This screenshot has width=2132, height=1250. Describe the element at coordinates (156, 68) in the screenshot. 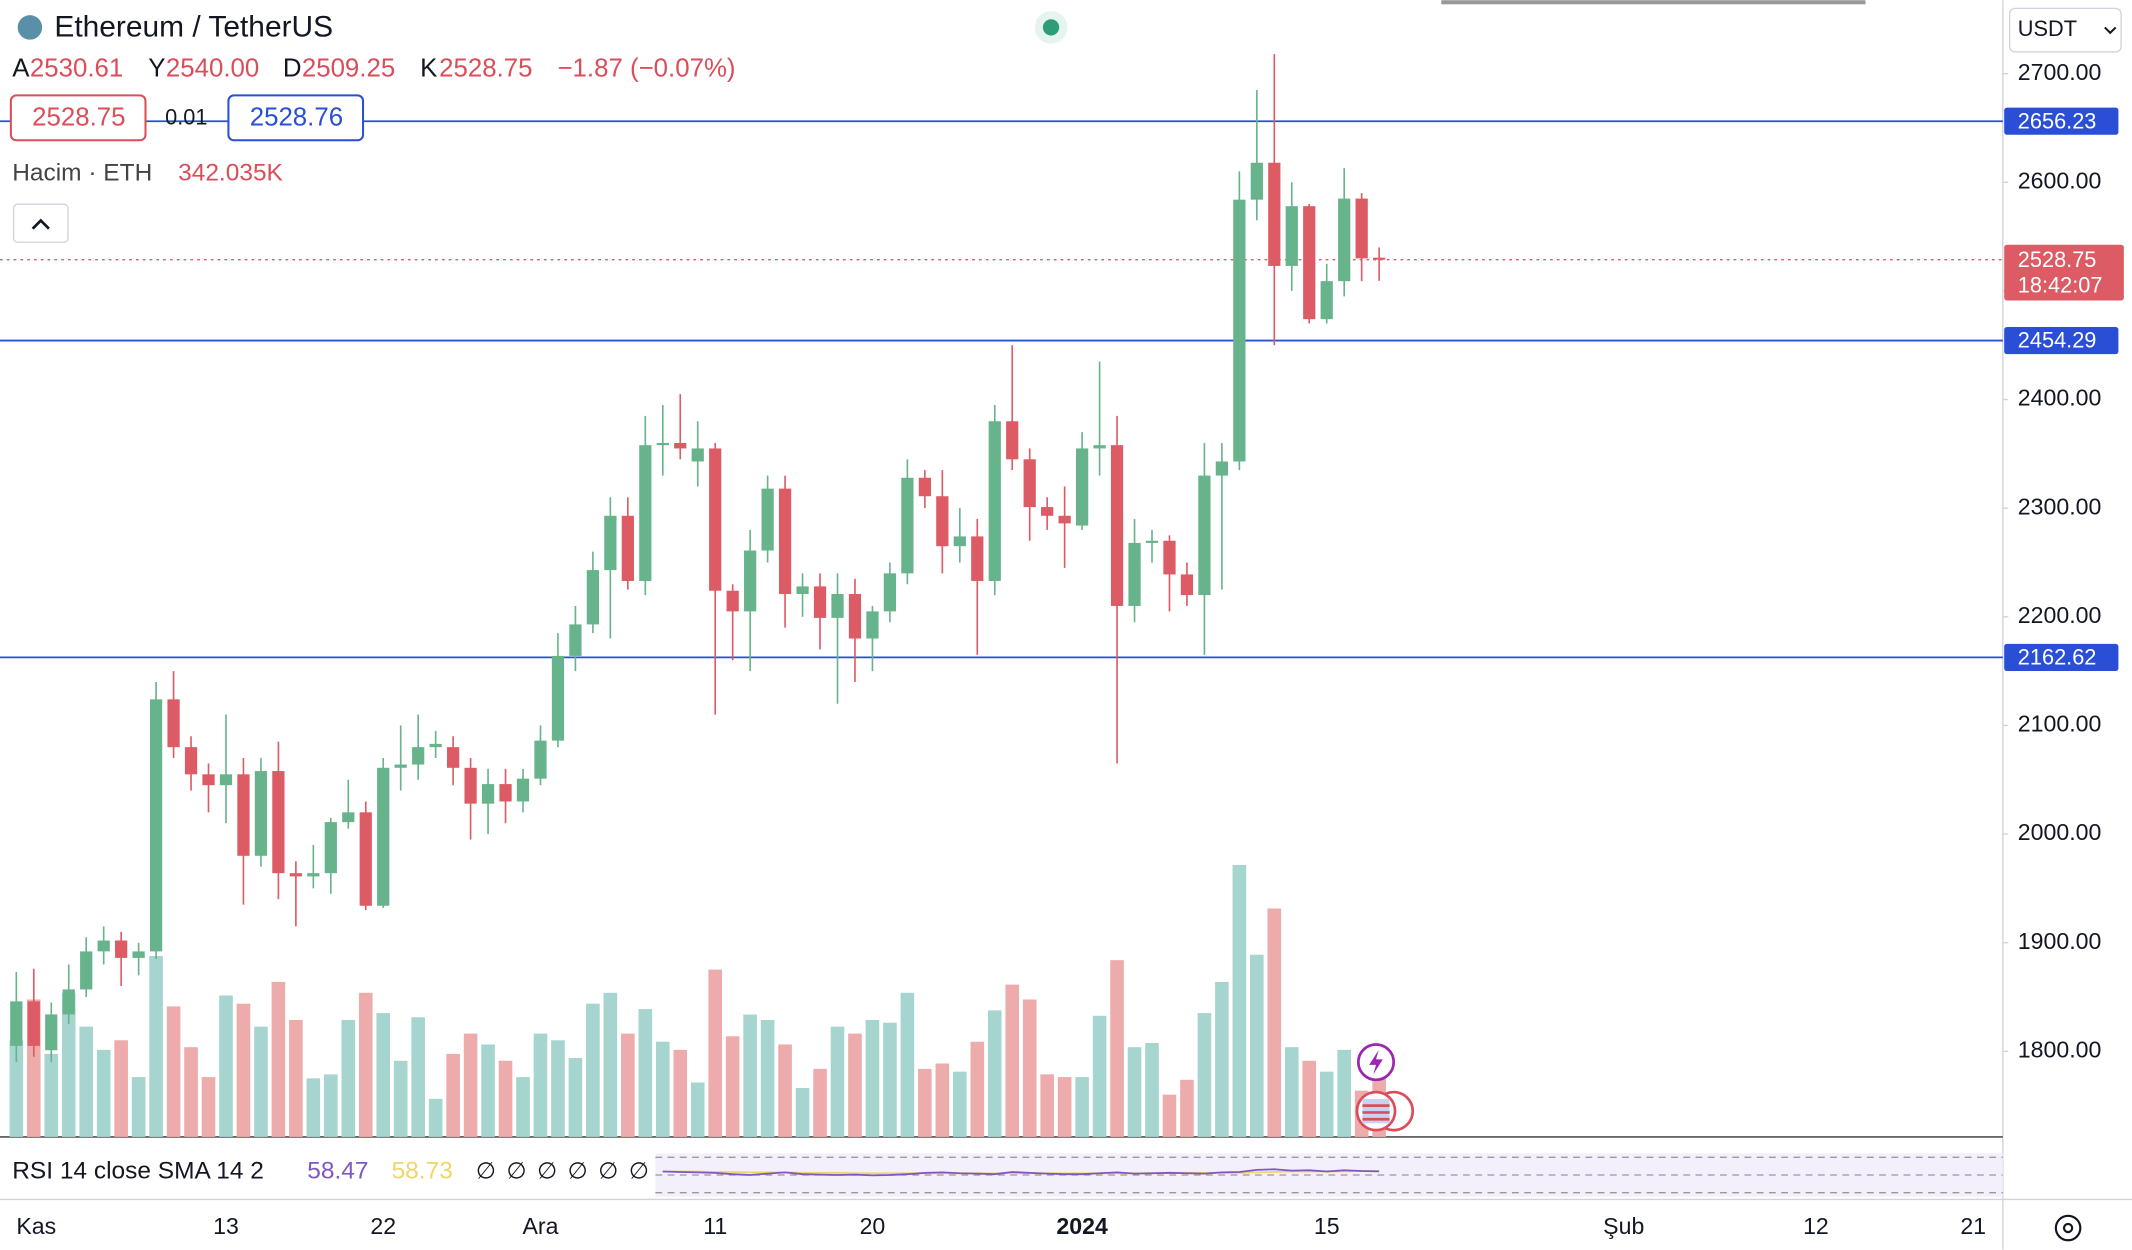

I see `legend-key: Y` at that location.